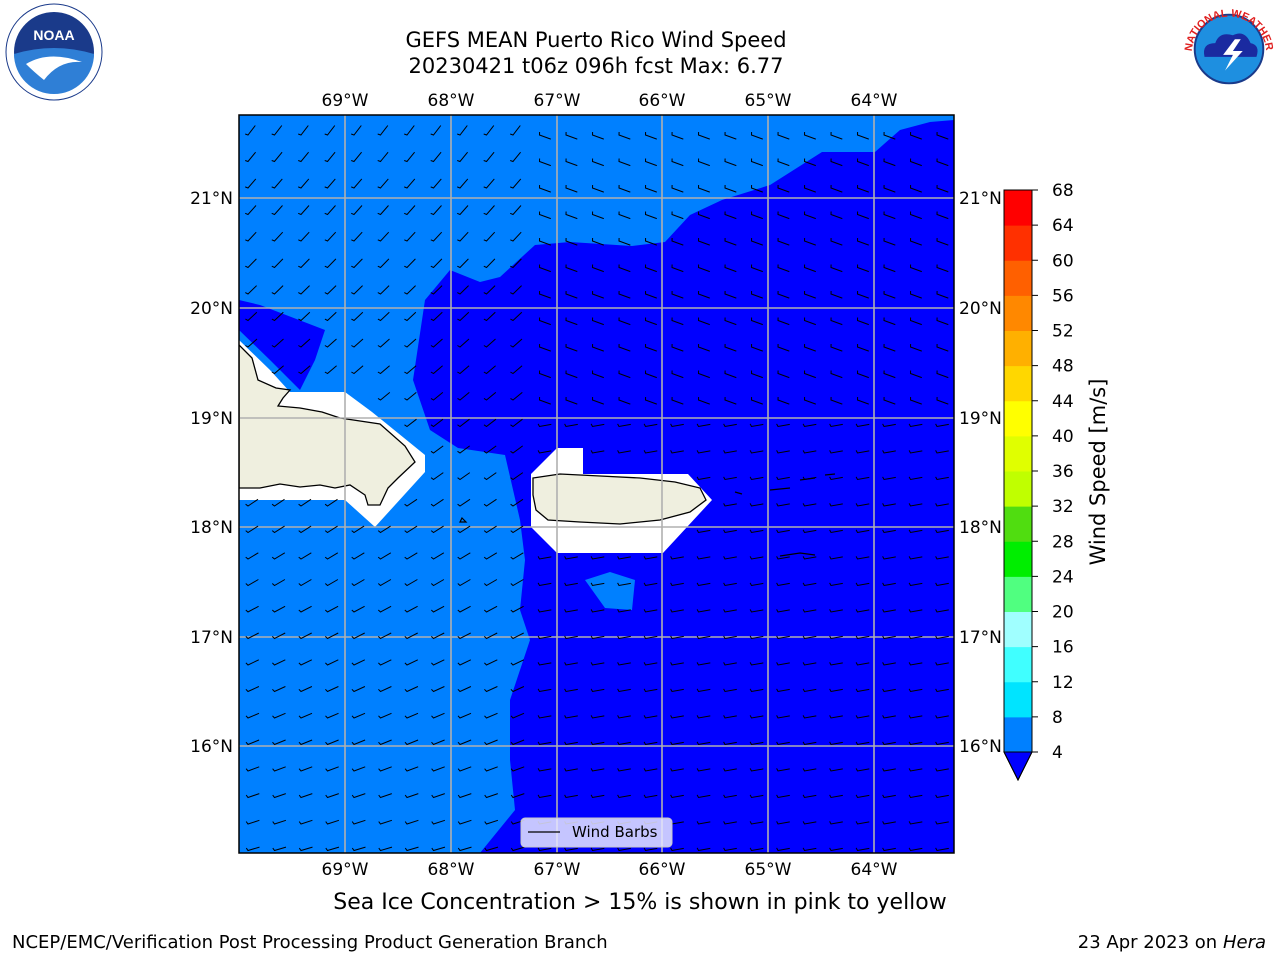  Describe the element at coordinates (1063, 191) in the screenshot. I see `colorbar-tick-label: 68` at that location.